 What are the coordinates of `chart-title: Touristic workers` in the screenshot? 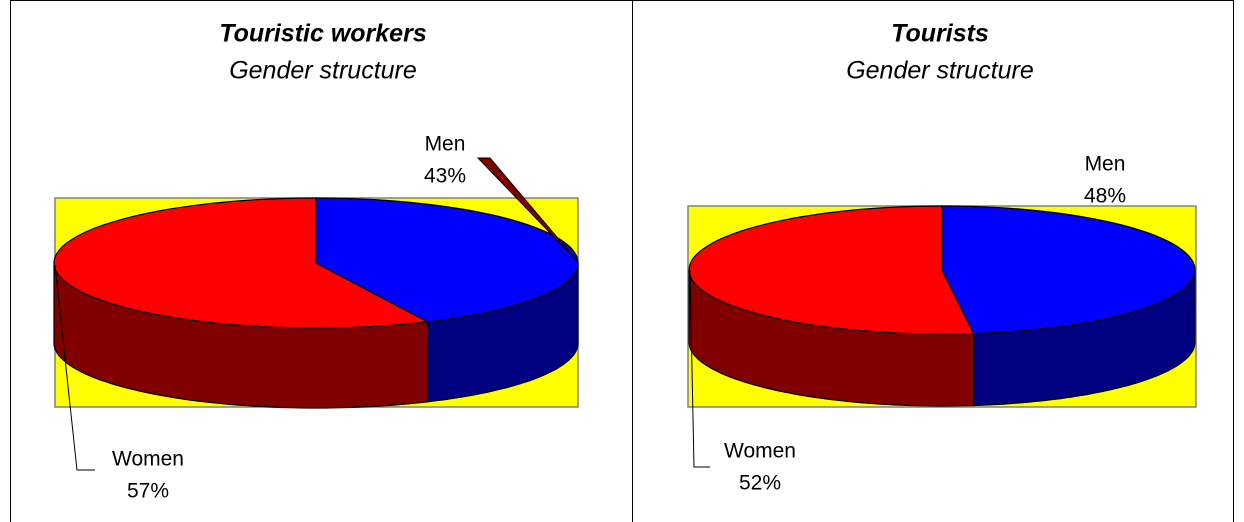 It's located at (323, 34).